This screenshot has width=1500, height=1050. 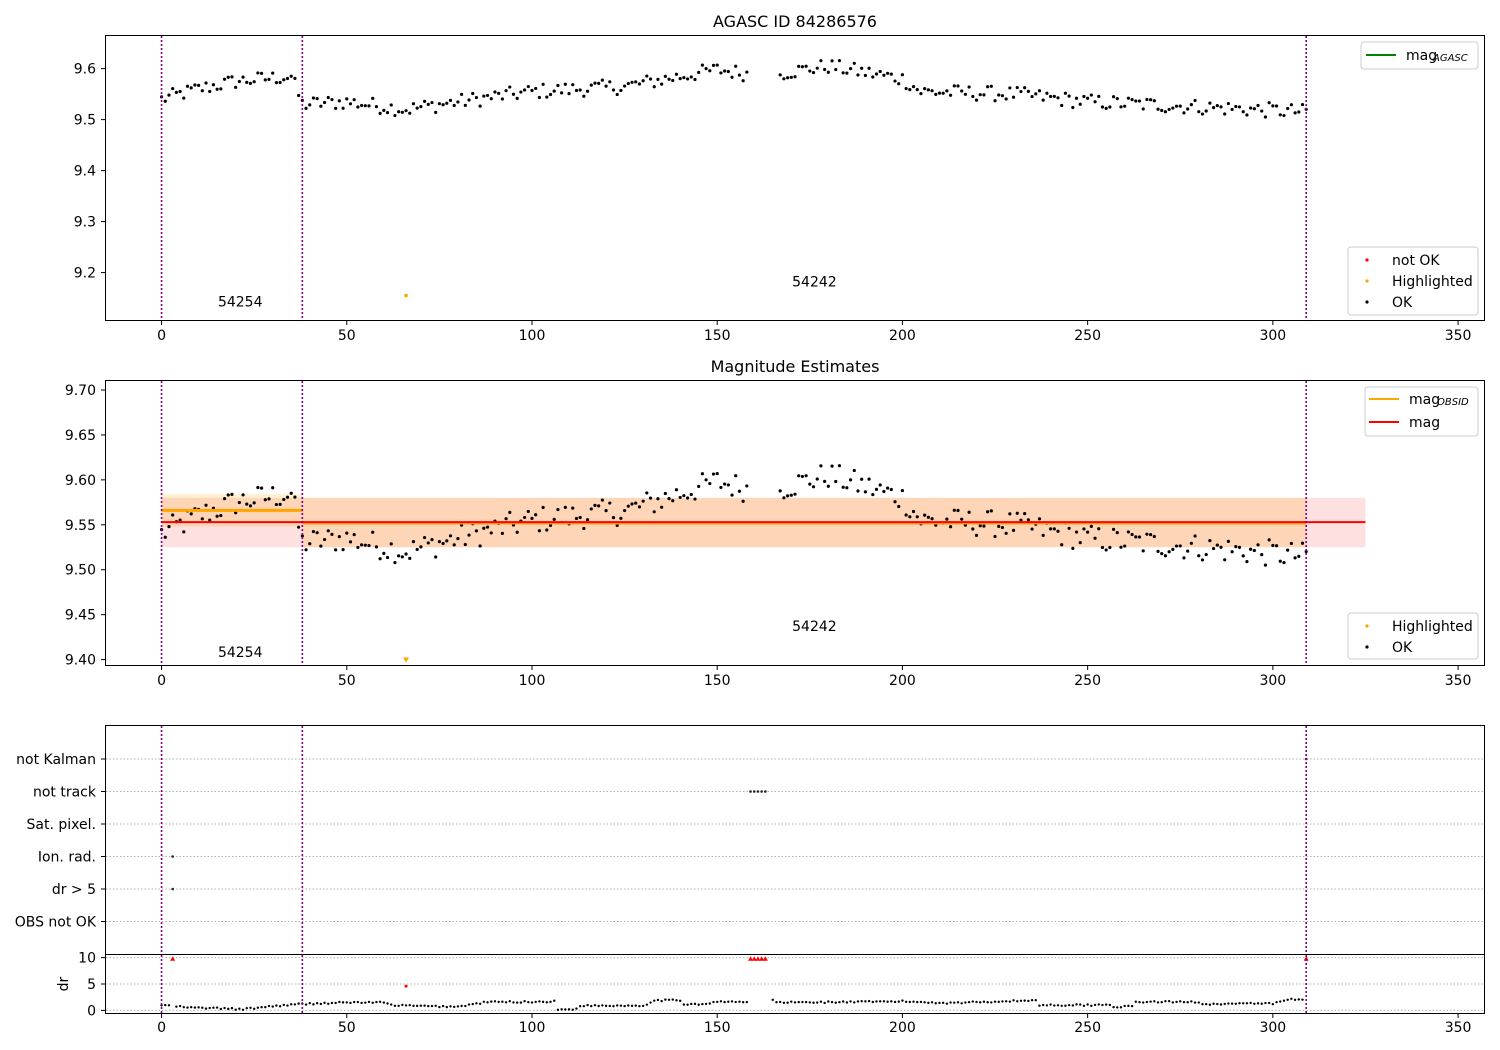 What do you see at coordinates (1424, 400) in the screenshot?
I see `legend-label: mag` at bounding box center [1424, 400].